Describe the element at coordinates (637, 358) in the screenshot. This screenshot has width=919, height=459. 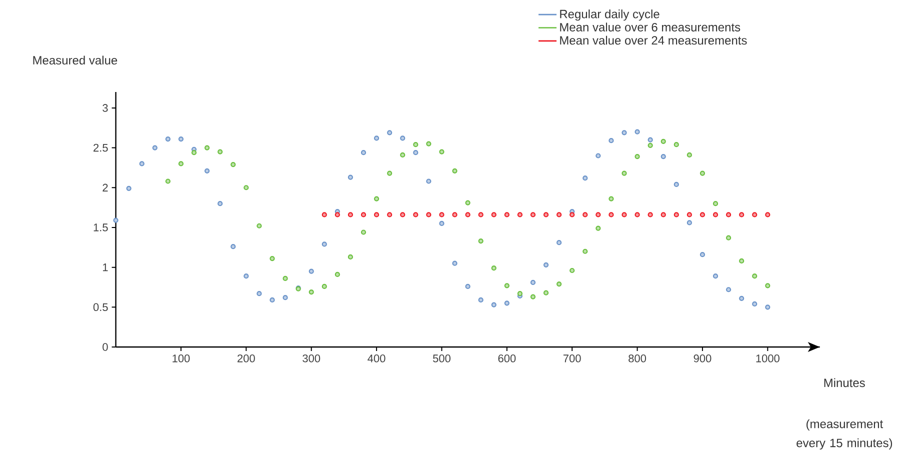
I see `x-tick-label: 800` at that location.